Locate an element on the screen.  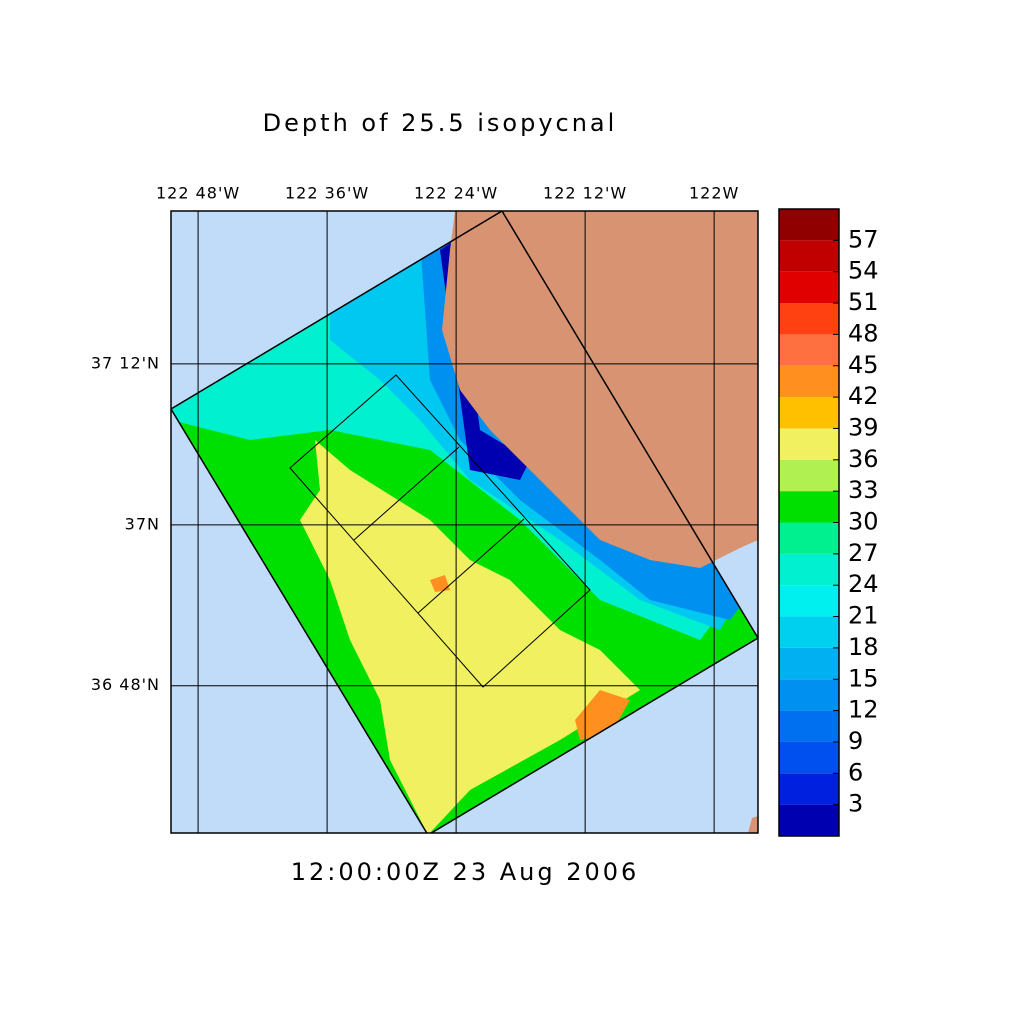
colorbar-label: 45 is located at coordinates (863, 365).